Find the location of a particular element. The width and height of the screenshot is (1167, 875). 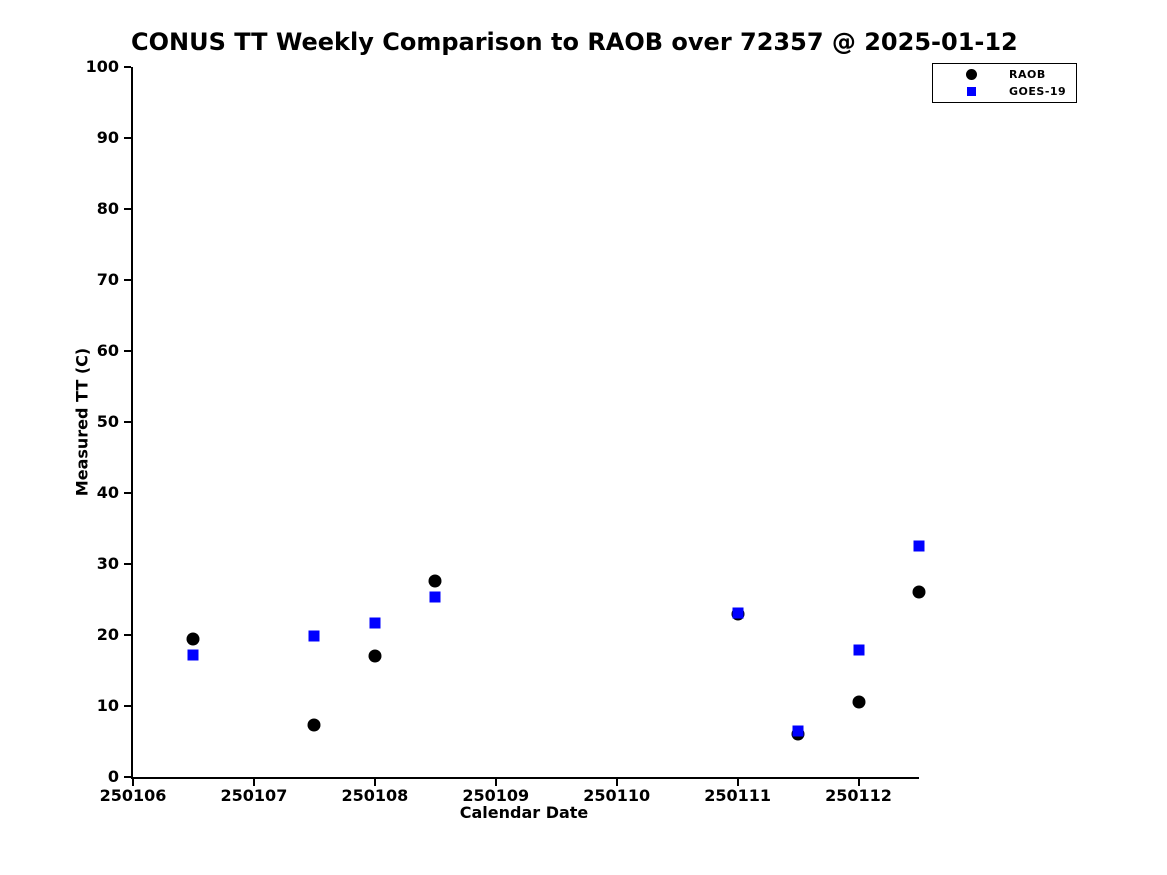

y-tick-label: 80 is located at coordinates (107, 208).